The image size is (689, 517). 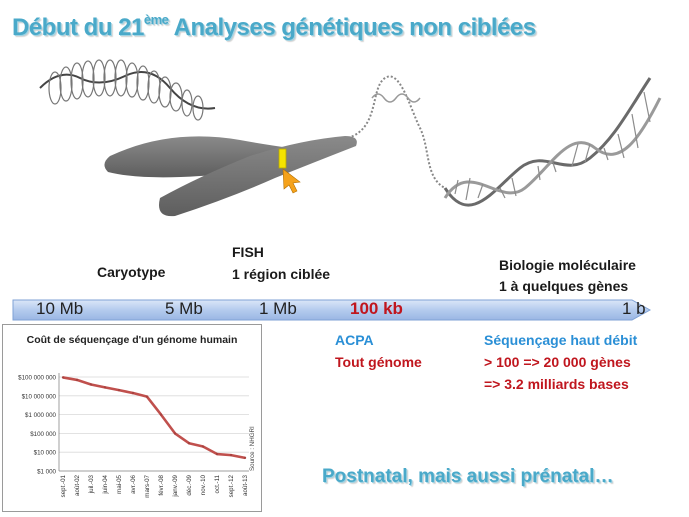 What do you see at coordinates (105, 484) in the screenshot?
I see `x-tick-label: juin-04` at bounding box center [105, 484].